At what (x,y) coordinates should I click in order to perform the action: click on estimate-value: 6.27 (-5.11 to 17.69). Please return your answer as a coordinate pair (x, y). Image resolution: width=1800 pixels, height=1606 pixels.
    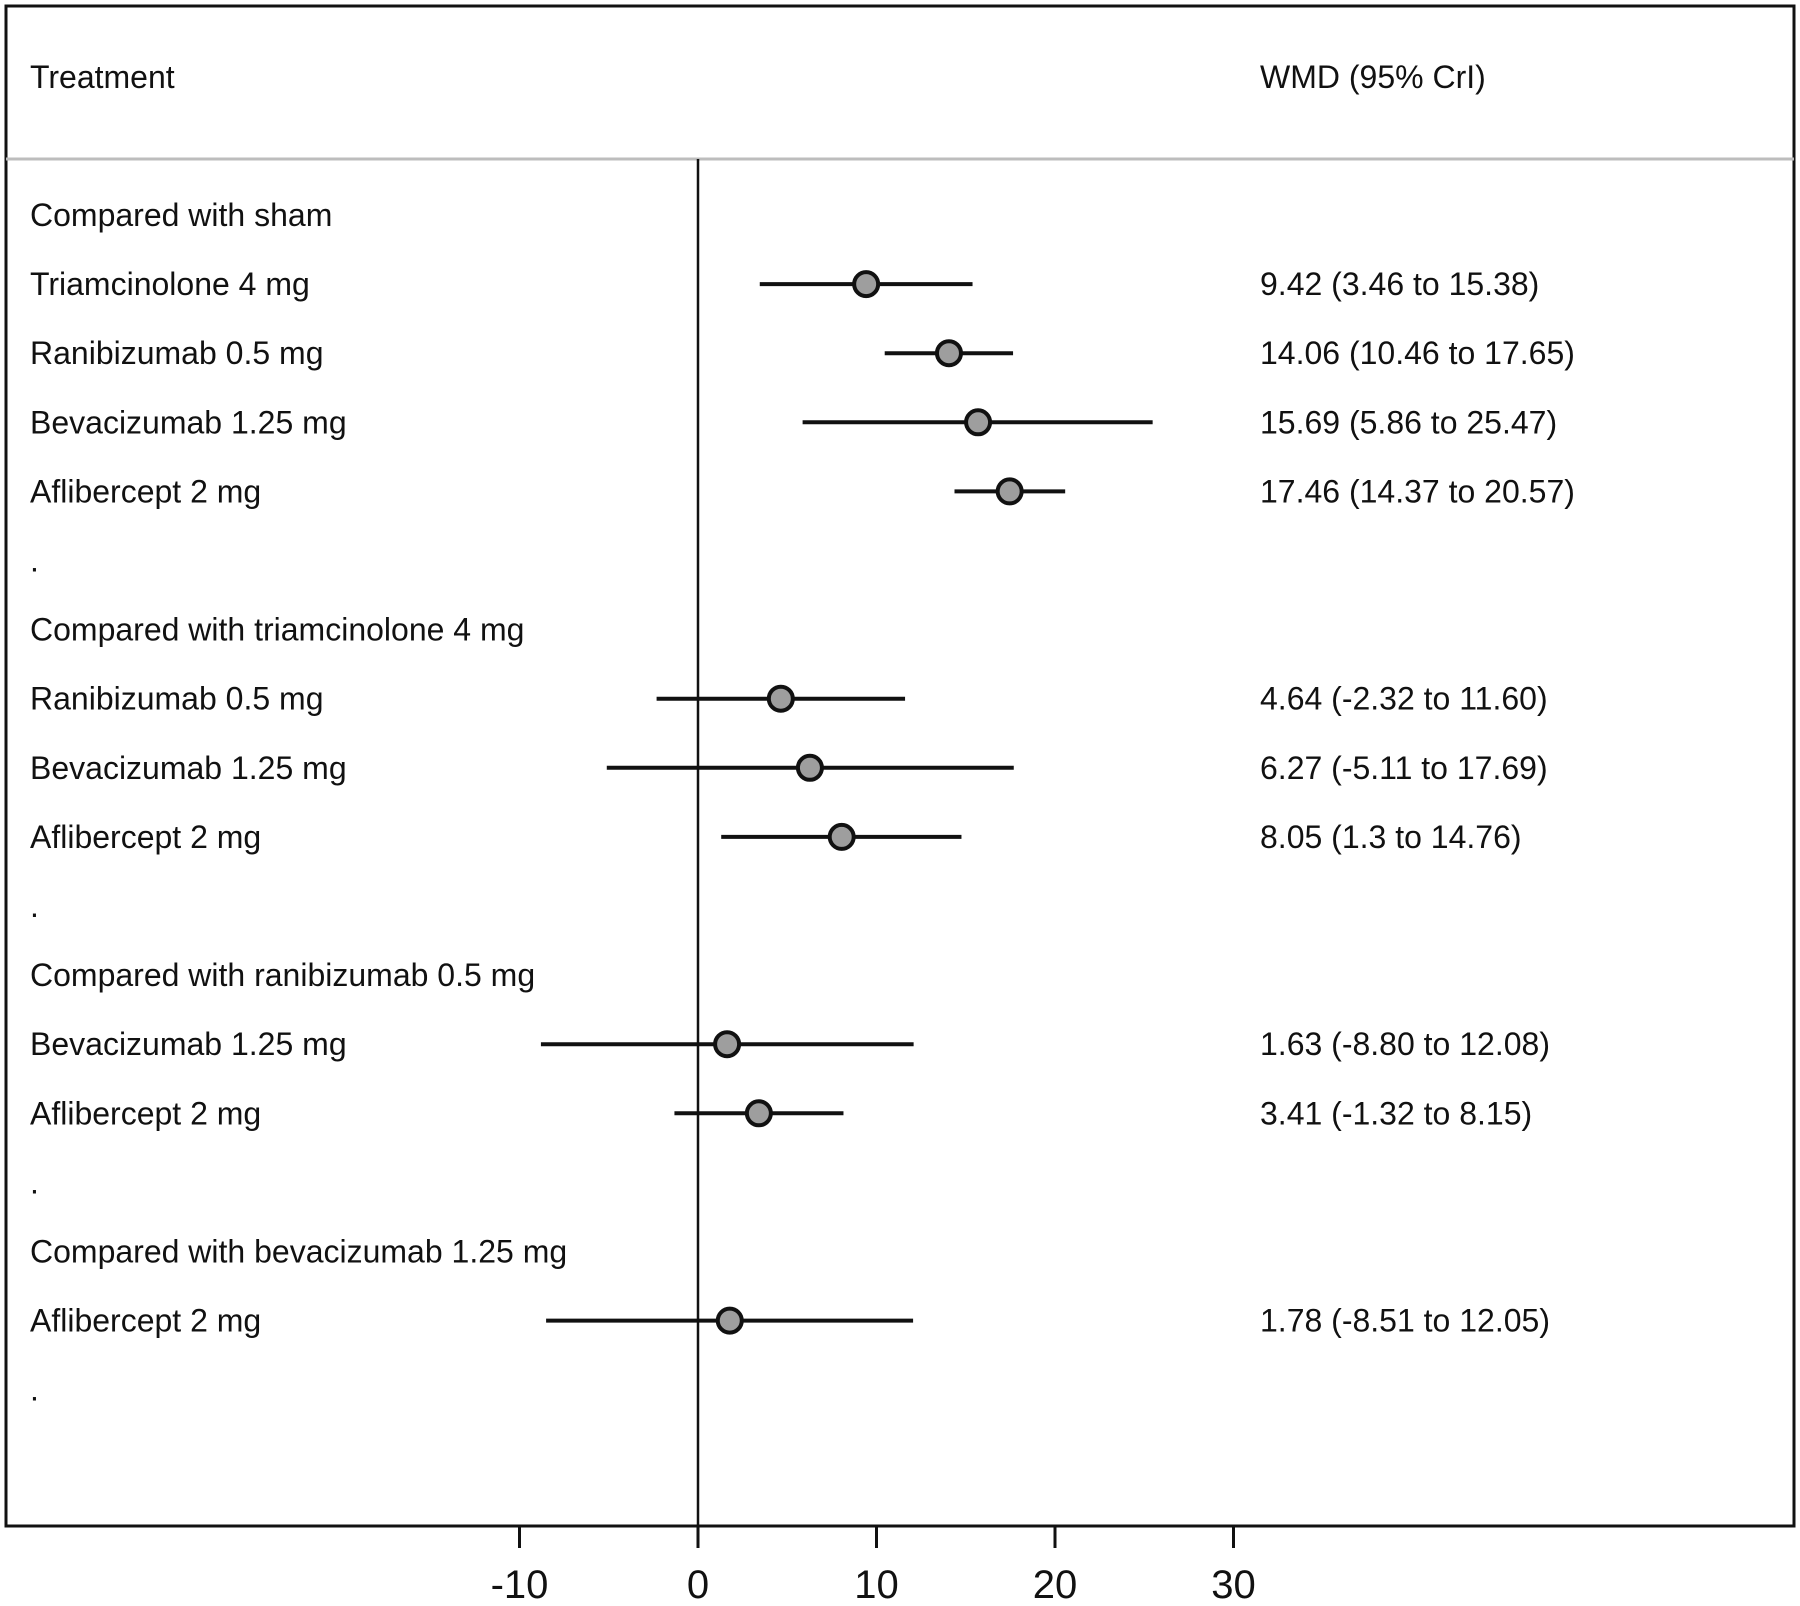
    Looking at the image, I should click on (1404, 768).